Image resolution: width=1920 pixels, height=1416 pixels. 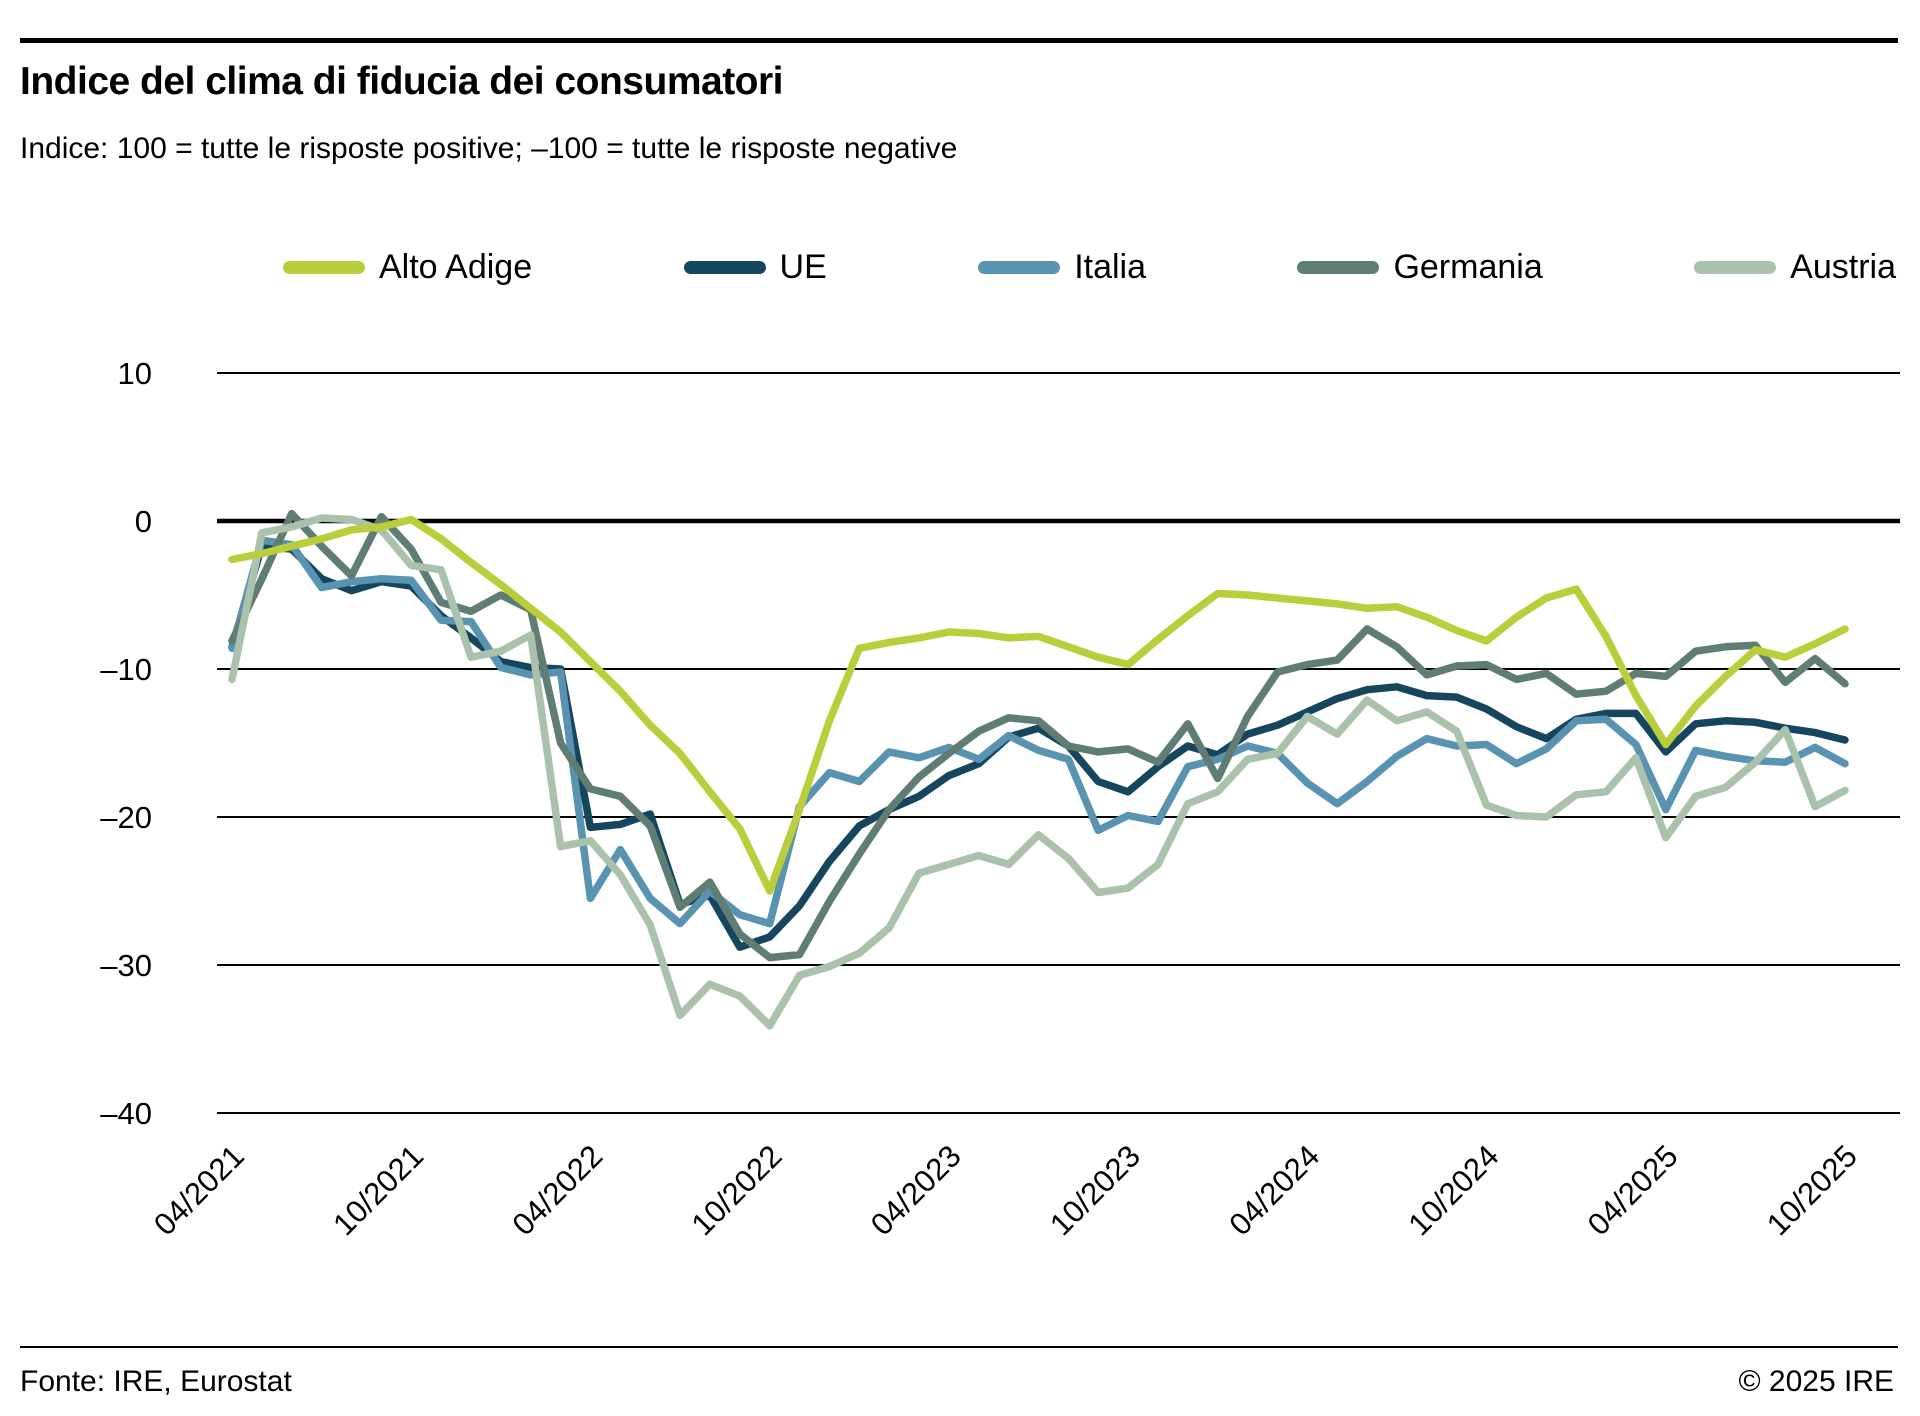 I want to click on x-axis-label: 10/2022, so click(x=737, y=1190).